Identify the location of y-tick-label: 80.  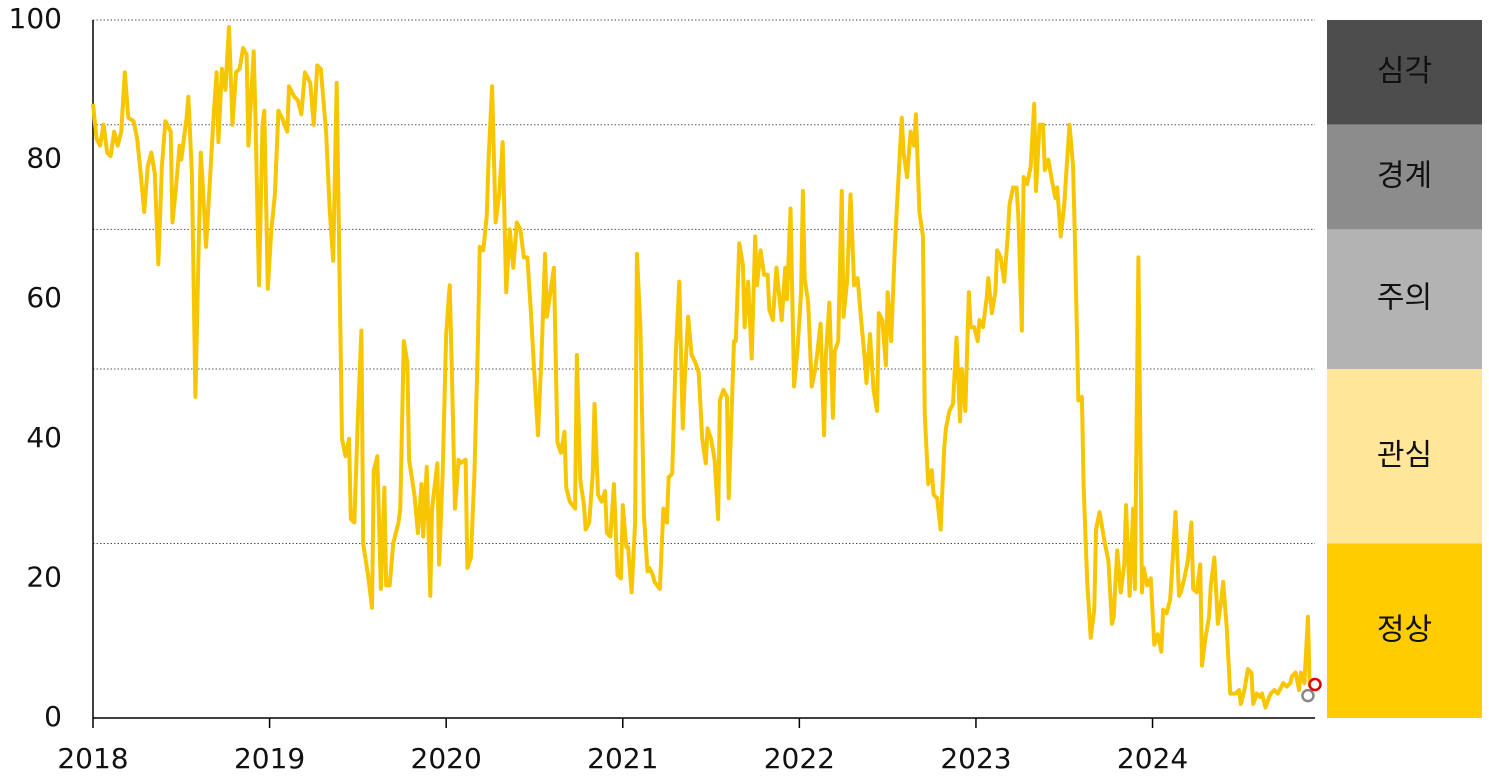
(44, 158).